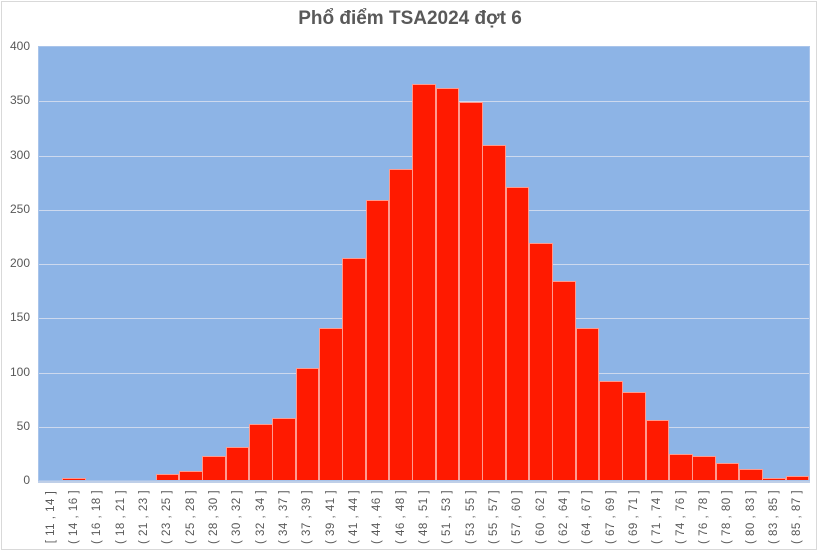  I want to click on x-tick-label-text: ( 62 , 64 ], so click(563, 517).